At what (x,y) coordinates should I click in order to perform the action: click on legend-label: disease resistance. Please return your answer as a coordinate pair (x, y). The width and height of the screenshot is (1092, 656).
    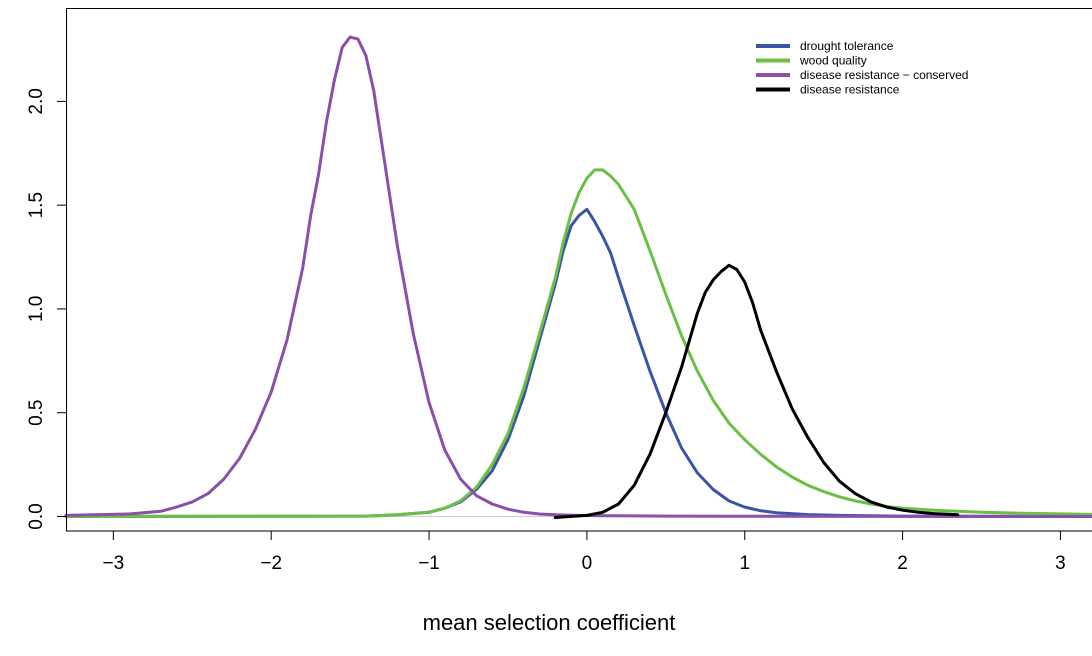
    Looking at the image, I should click on (850, 90).